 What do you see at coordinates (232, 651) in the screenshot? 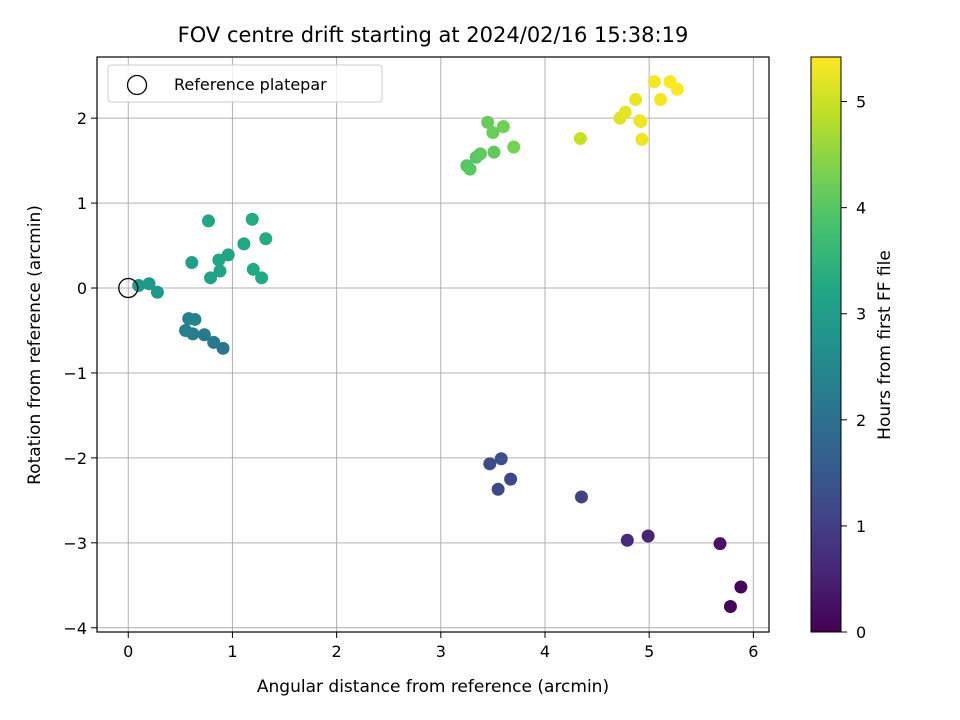
I see `x-tick-label: 1` at bounding box center [232, 651].